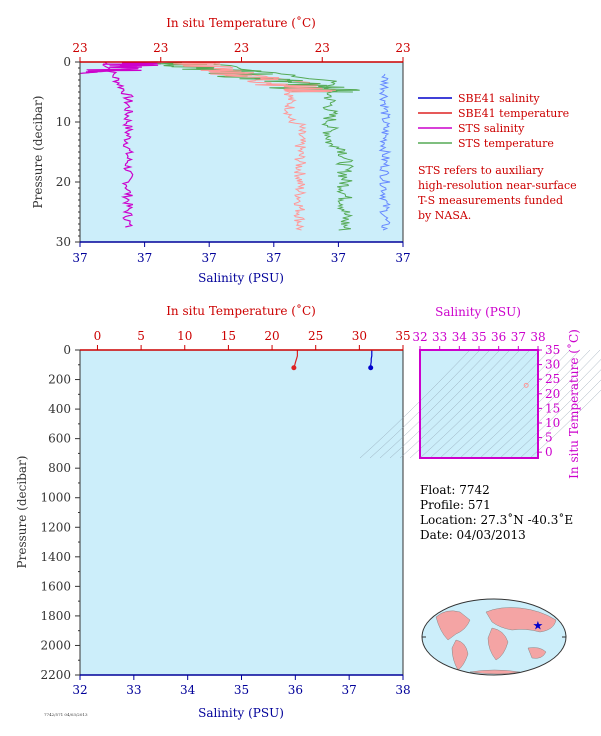  I want to click on bottom-pressure-tick-label: 2000, so click(55, 645).